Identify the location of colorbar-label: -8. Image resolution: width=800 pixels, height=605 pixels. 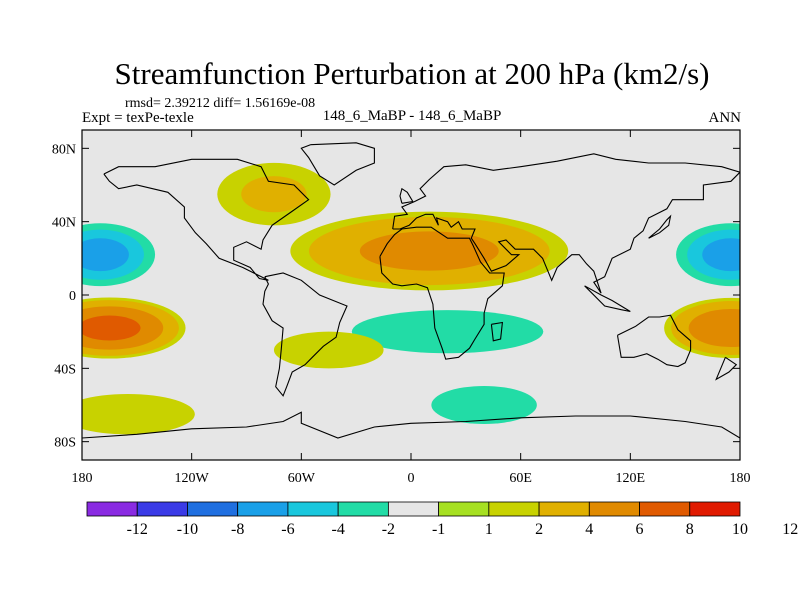
(237, 529).